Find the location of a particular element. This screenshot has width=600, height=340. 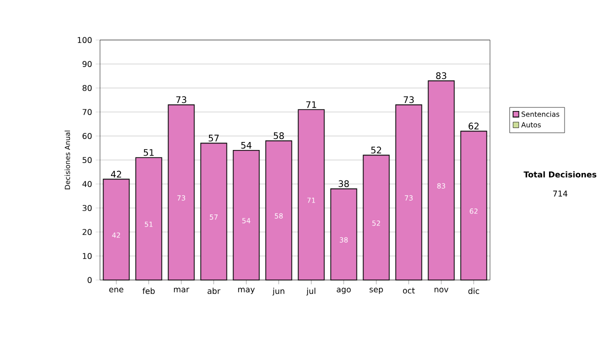

text: 714 is located at coordinates (560, 193).